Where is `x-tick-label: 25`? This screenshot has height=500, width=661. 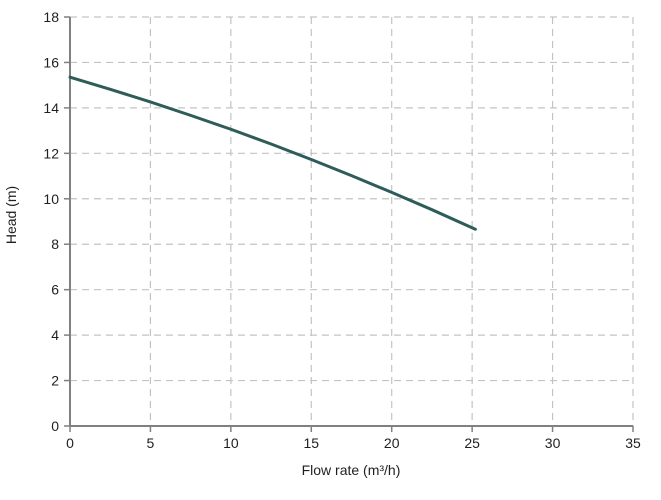 x-tick-label: 25 is located at coordinates (472, 443).